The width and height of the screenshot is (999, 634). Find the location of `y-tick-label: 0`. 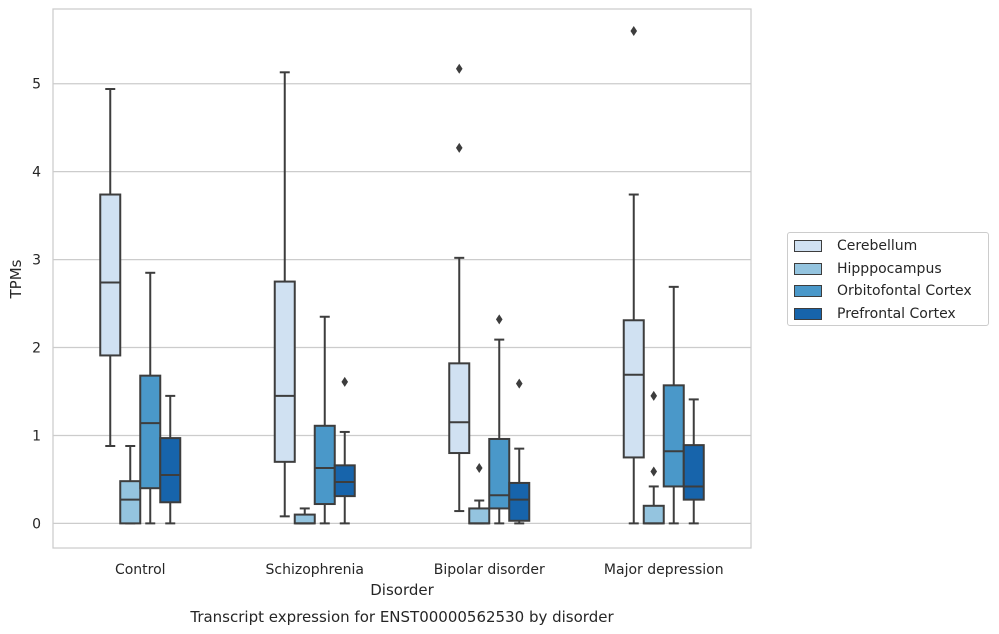

y-tick-label: 0 is located at coordinates (36, 524).